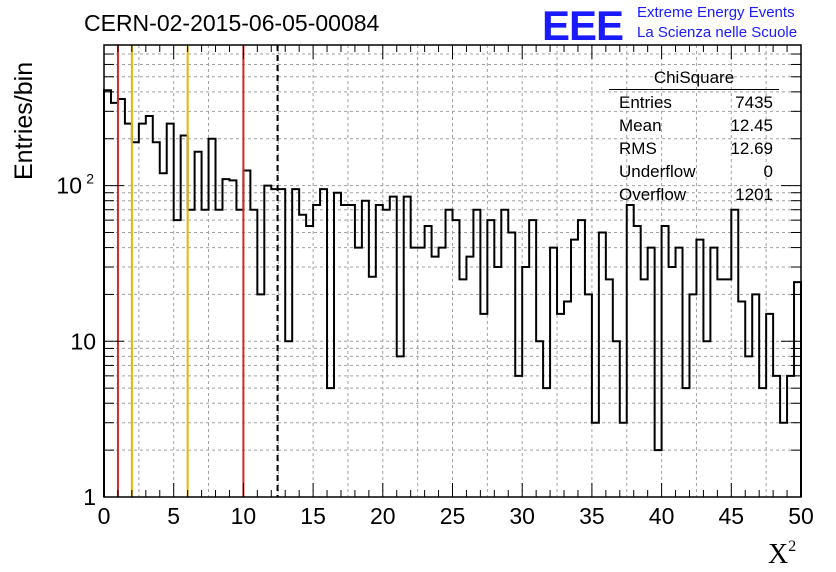 This screenshot has height=572, width=836. What do you see at coordinates (717, 32) in the screenshot?
I see `brand-subtitle: La Scienza nelle Scuole` at bounding box center [717, 32].